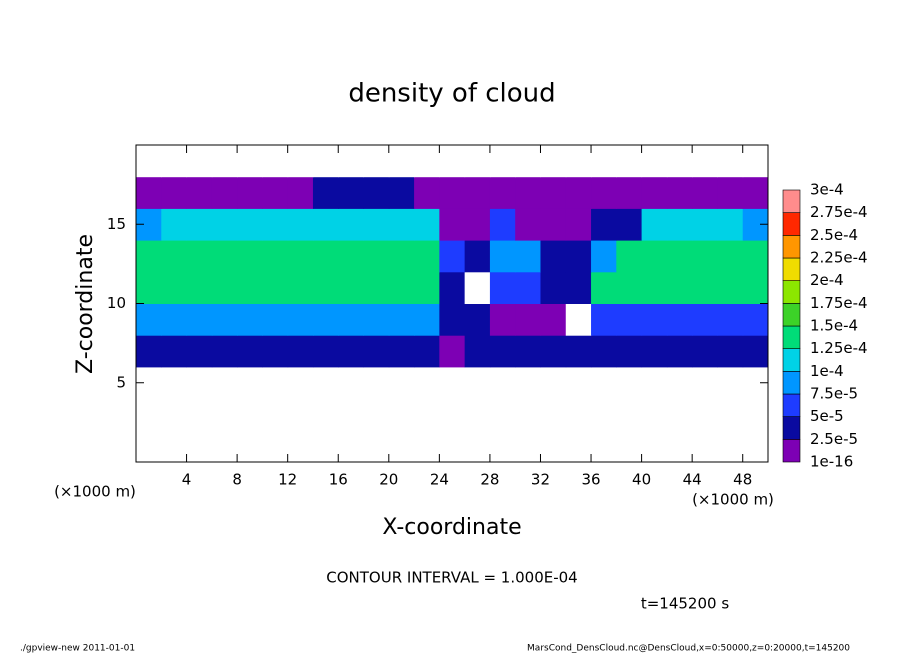 This screenshot has height=654, width=904. Describe the element at coordinates (834, 394) in the screenshot. I see `colorbar-label: 7.5e-5` at that location.